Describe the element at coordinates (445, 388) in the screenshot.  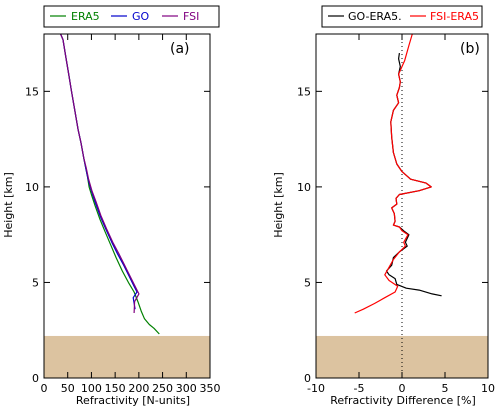
I see `x-tick-label: 5` at that location.